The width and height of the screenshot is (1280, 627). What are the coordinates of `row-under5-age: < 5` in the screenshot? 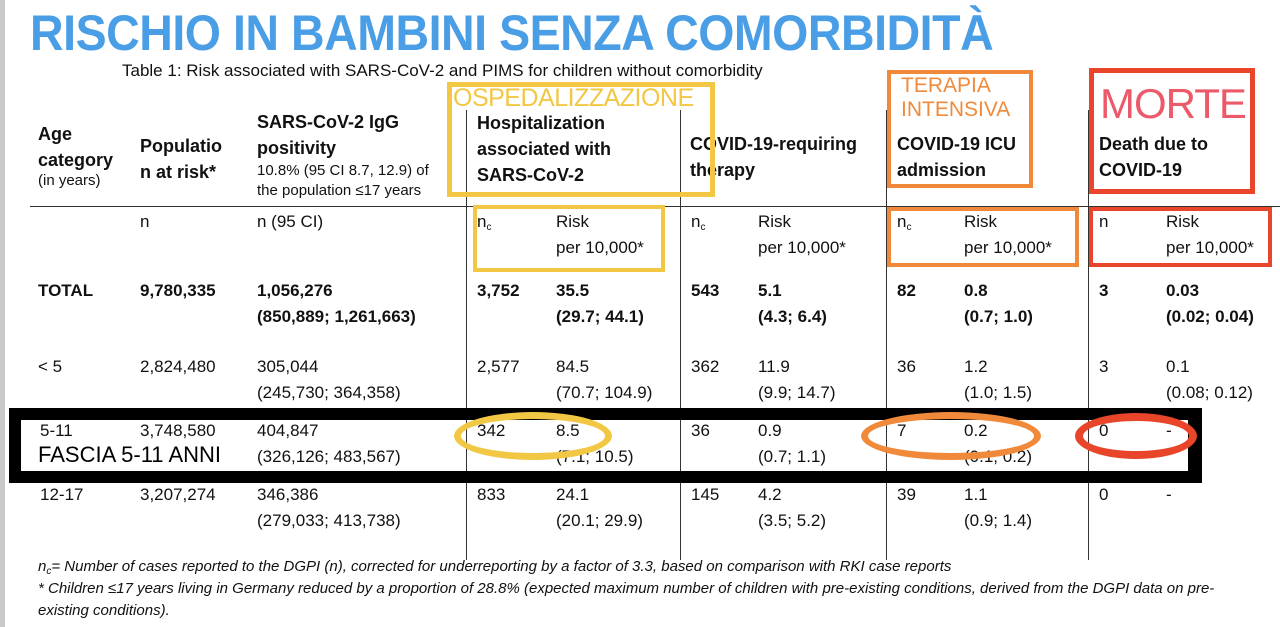 It's located at (50, 366).